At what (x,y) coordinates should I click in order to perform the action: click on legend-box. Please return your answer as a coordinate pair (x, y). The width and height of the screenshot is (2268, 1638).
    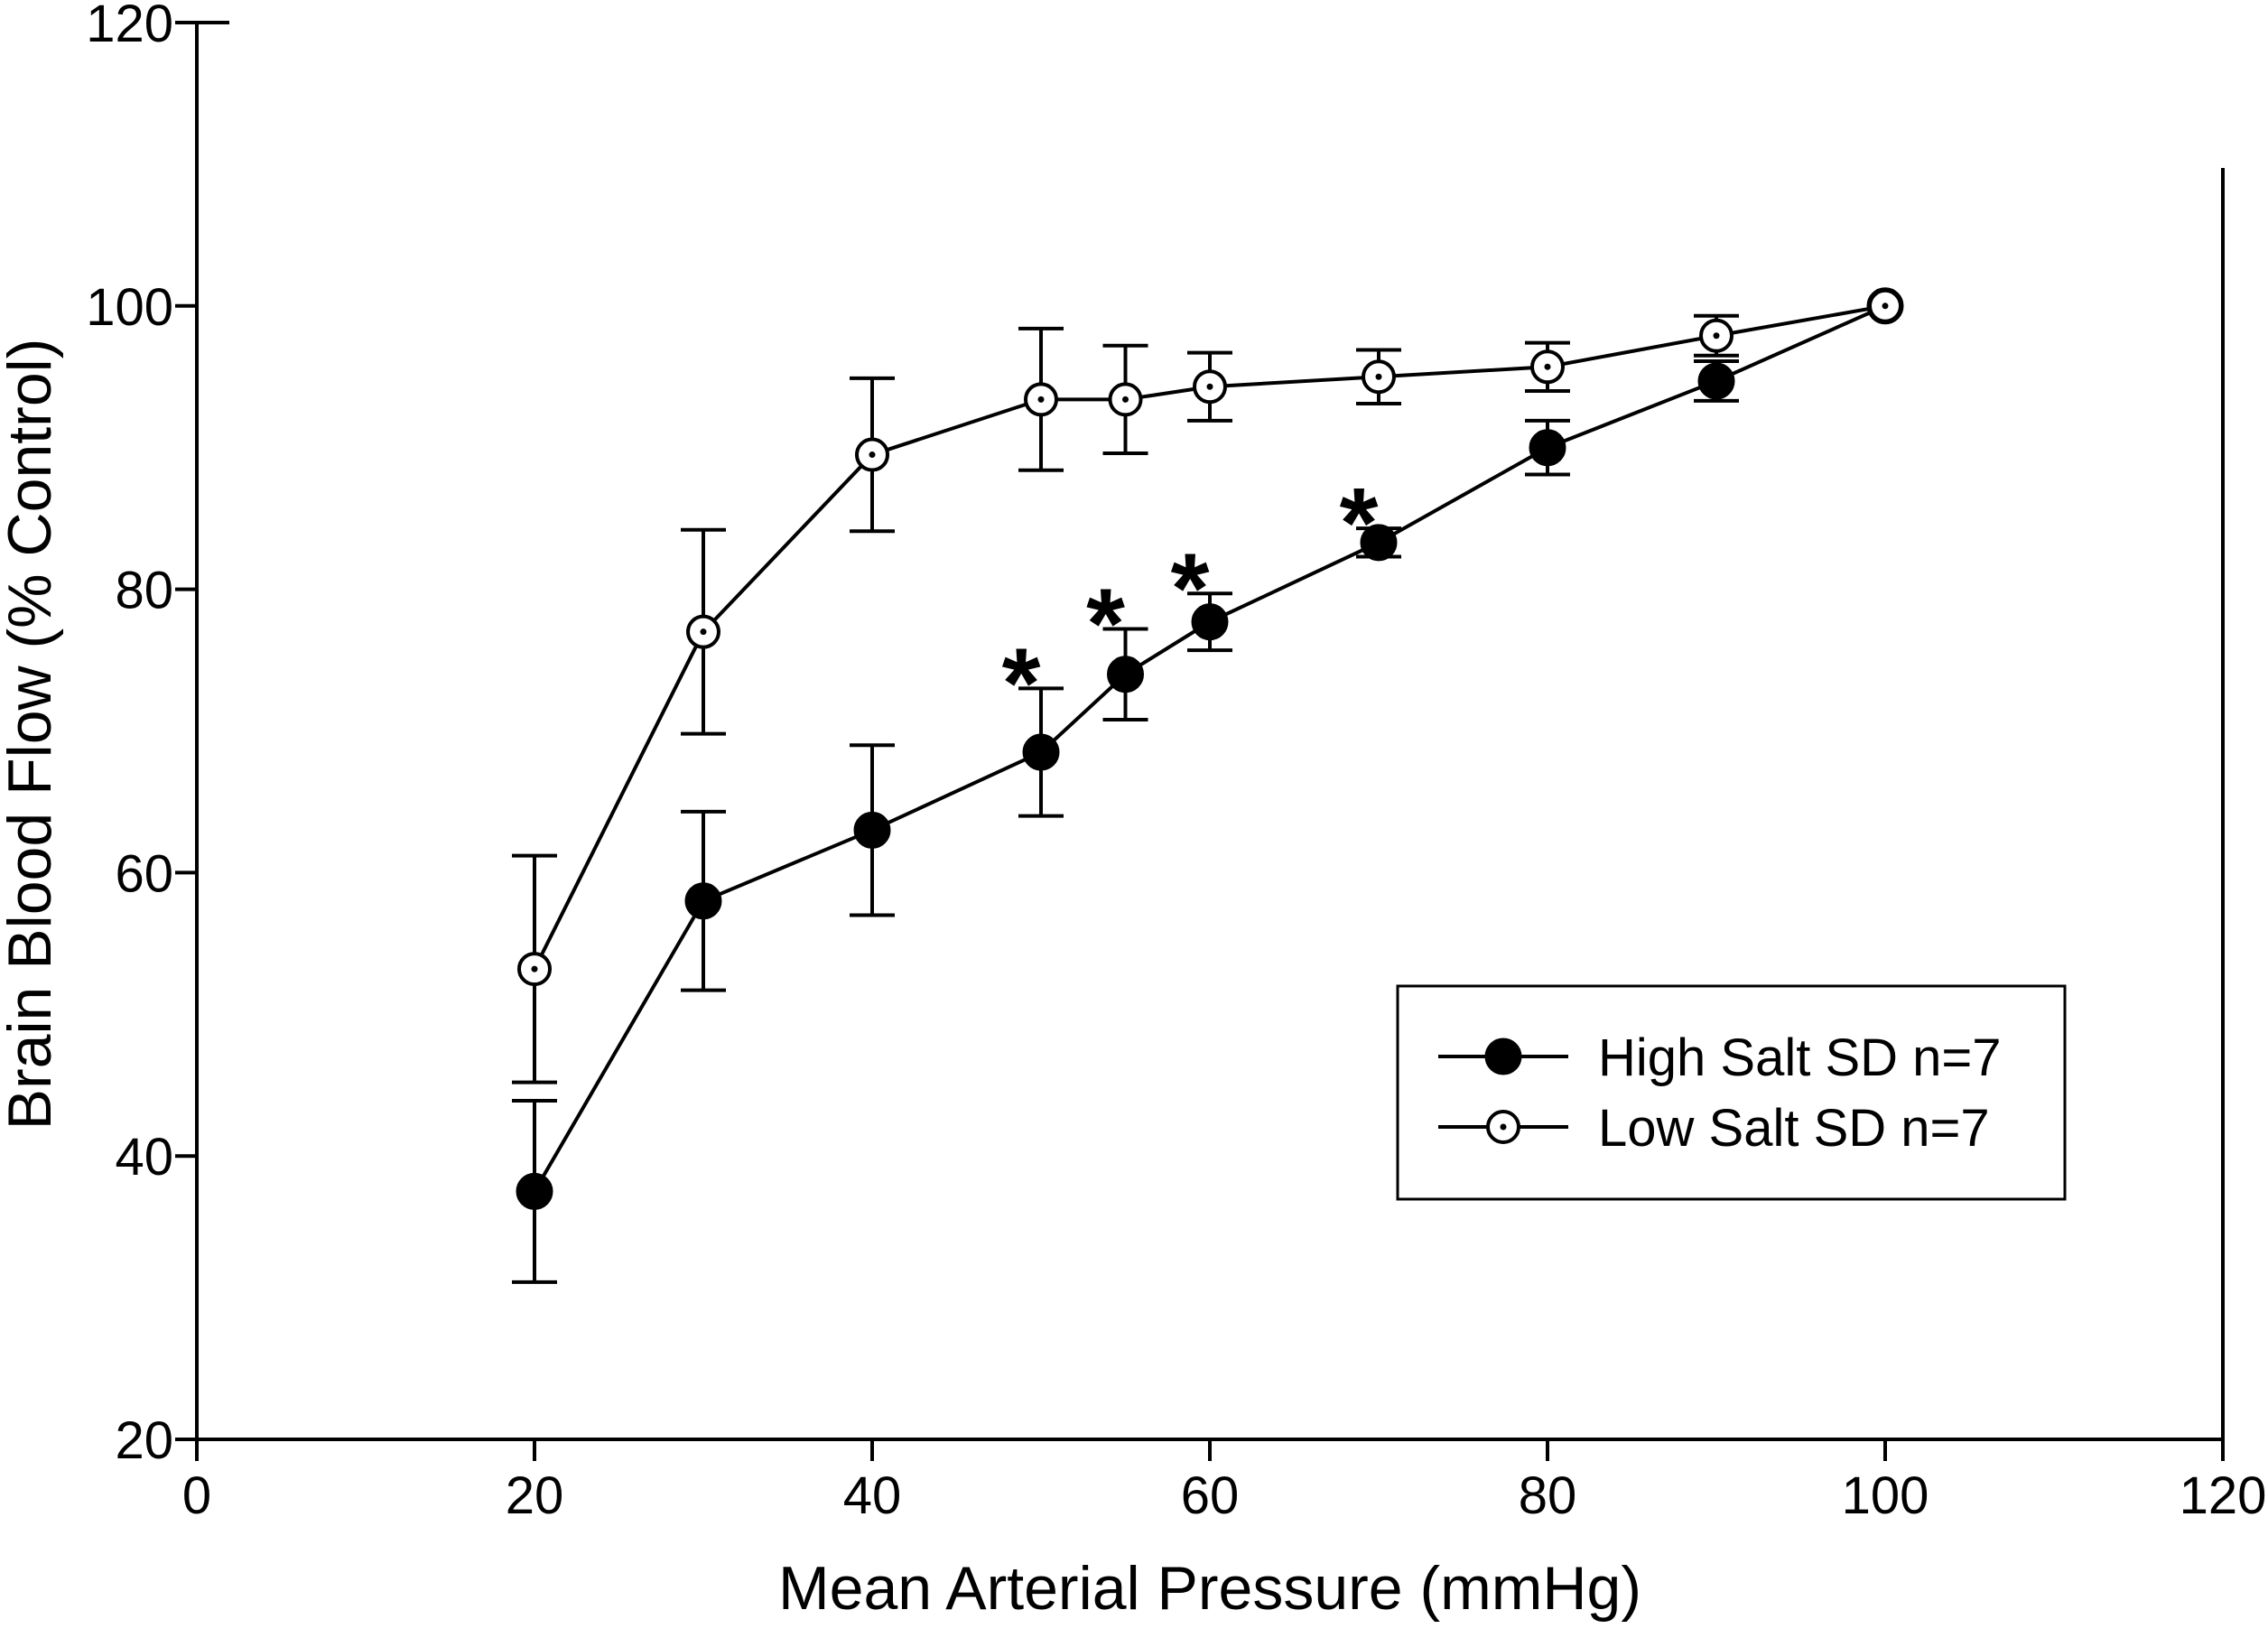
    Looking at the image, I should click on (1731, 1092).